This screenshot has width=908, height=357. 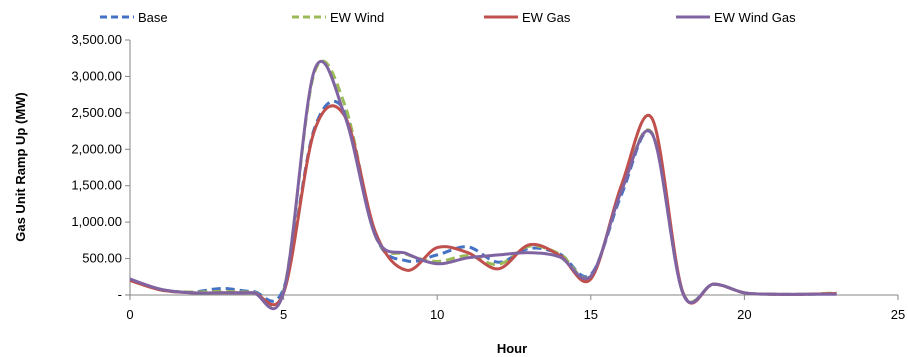 I want to click on x-tick-label: 15, so click(x=591, y=314).